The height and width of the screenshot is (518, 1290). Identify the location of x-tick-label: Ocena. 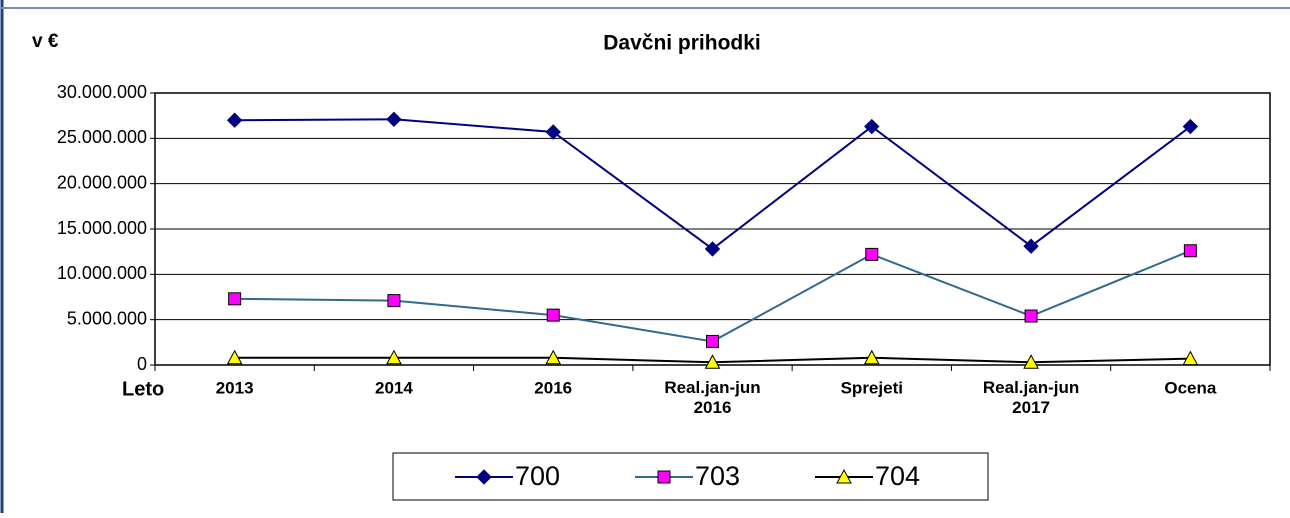
(1190, 387).